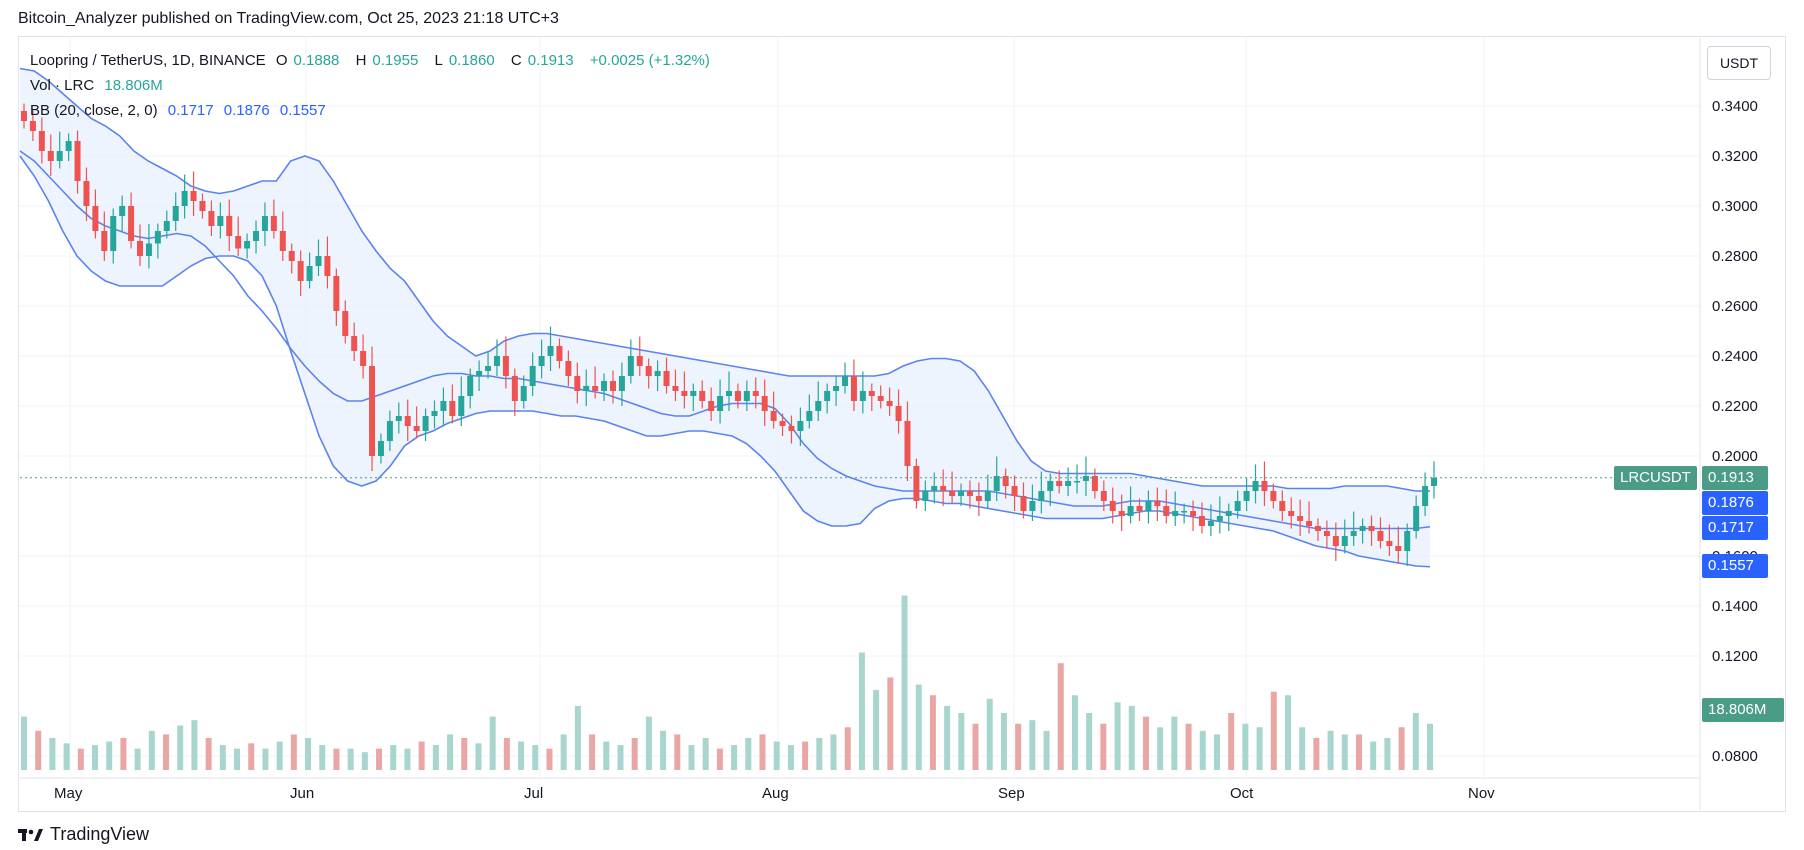 Image resolution: width=1804 pixels, height=850 pixels. I want to click on legend-symbol: Loopring / TetherUS, 1D, BINANCE, so click(148, 60).